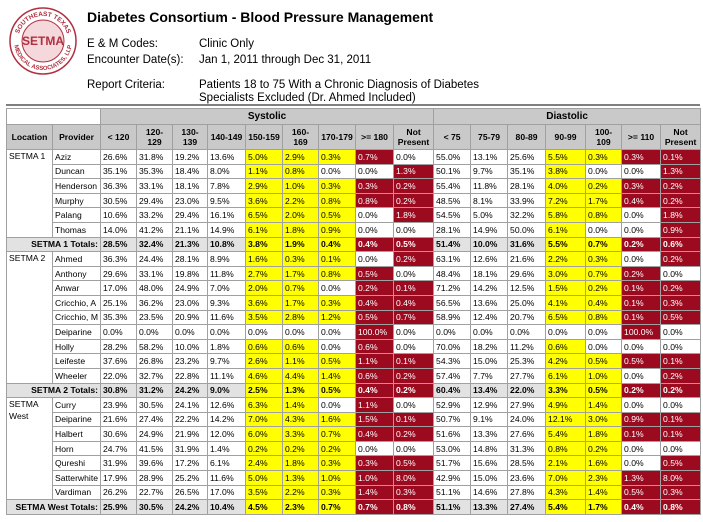  I want to click on value-cell: 31.9%, so click(118, 463).